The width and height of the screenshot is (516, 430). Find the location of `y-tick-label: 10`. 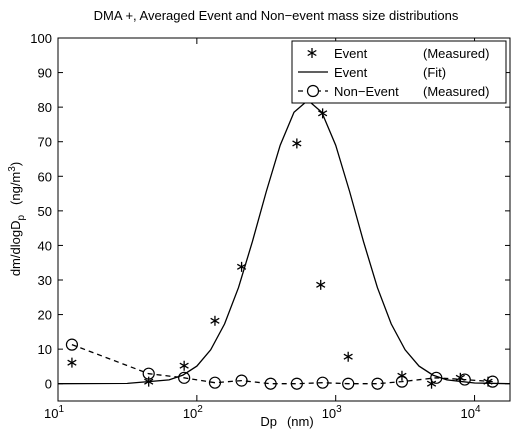

y-tick-label: 10 is located at coordinates (45, 349).